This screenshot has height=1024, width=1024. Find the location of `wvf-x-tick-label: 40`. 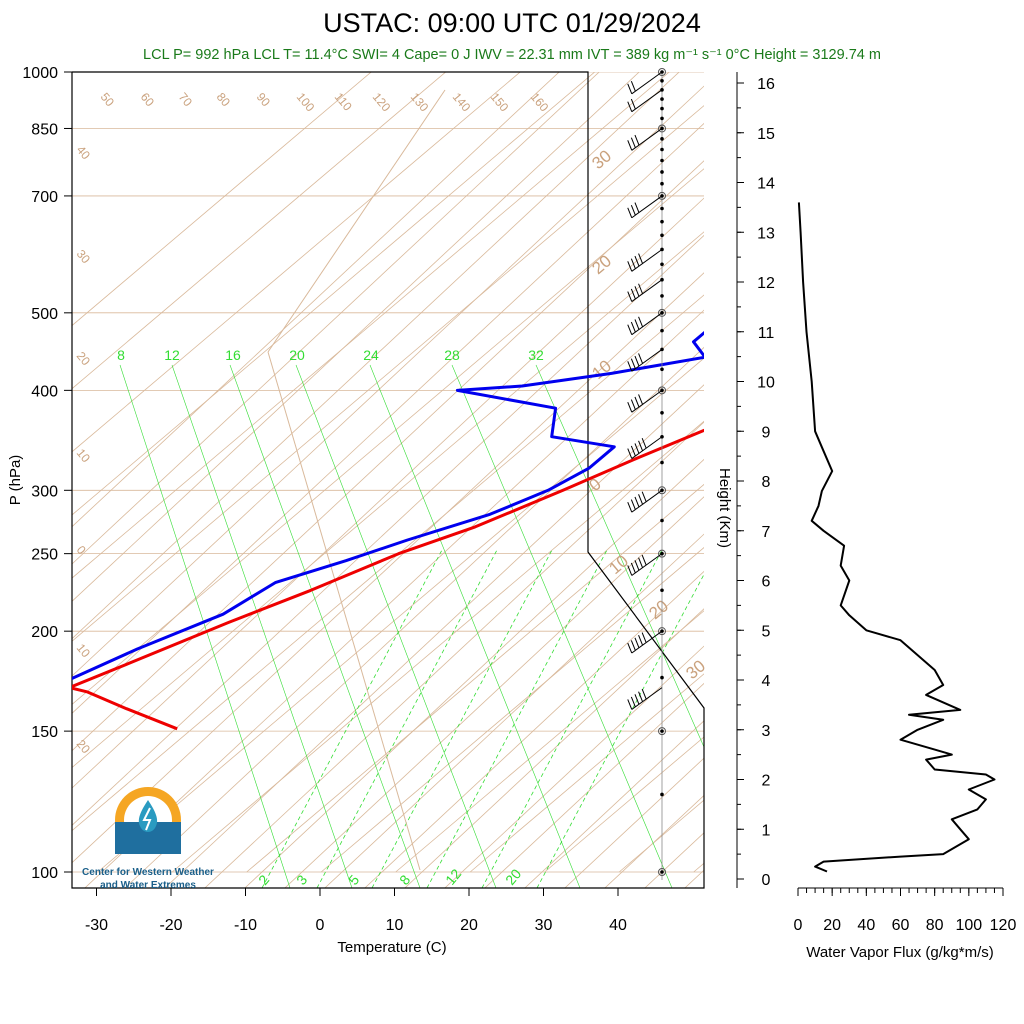

wvf-x-tick-label: 40 is located at coordinates (866, 925).